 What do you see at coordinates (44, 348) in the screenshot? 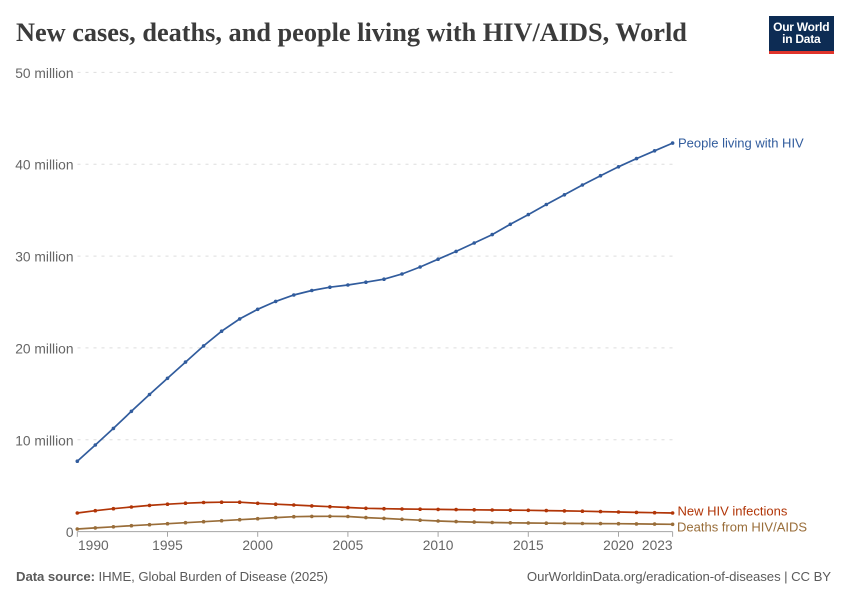
I see `svg-text: 20 million` at bounding box center [44, 348].